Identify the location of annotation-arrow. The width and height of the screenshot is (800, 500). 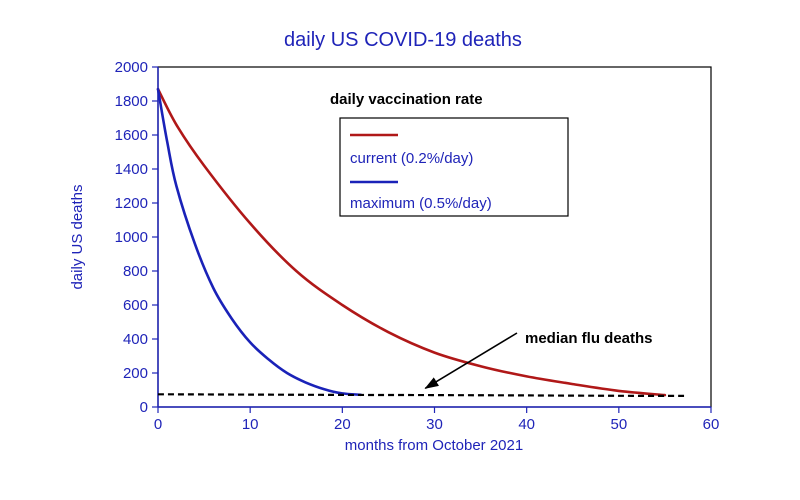
(471, 360).